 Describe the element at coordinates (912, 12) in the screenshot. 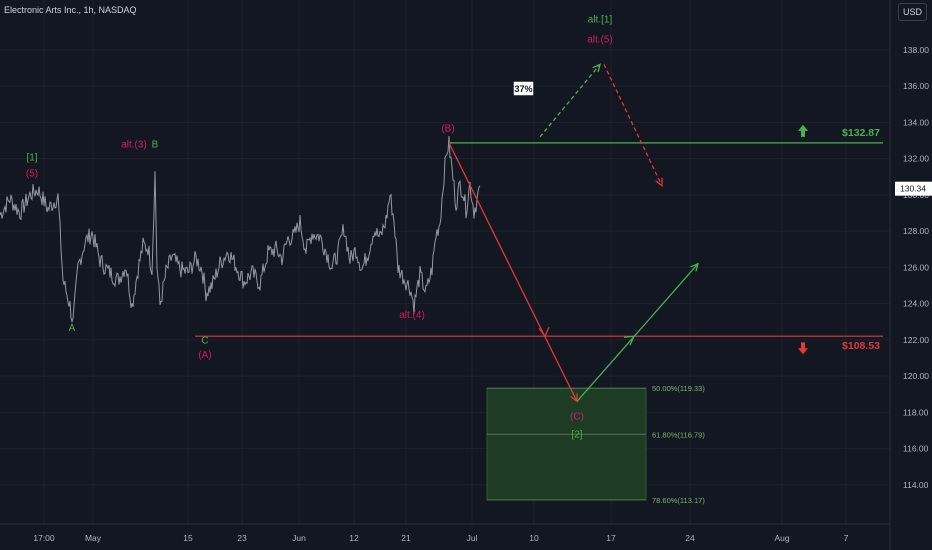

I see `currency-button: USD` at that location.